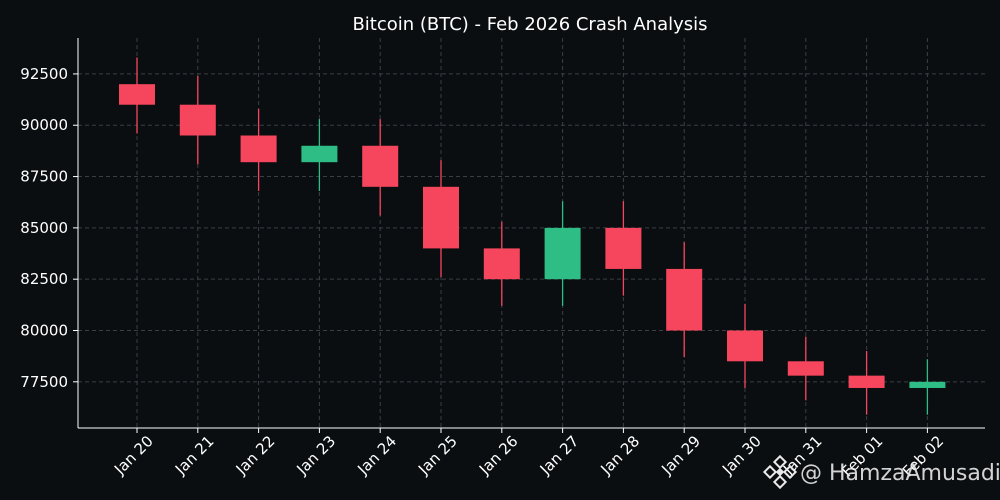 This screenshot has height=500, width=1000. I want to click on x-tick-label: Jan 28, so click(620, 455).